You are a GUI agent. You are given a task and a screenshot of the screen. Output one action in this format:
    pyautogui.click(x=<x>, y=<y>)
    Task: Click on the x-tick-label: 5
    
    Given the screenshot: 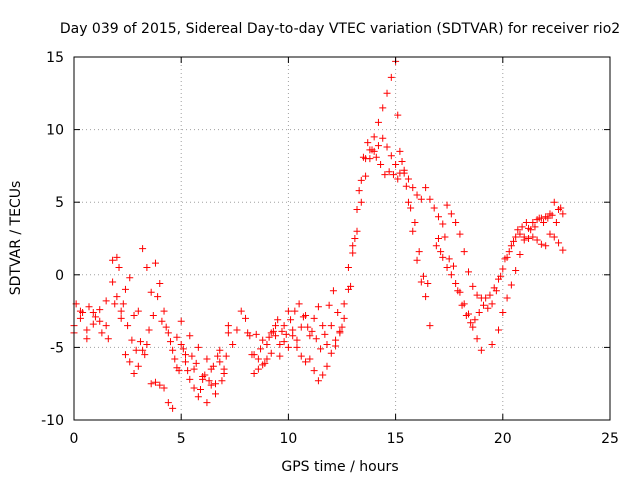 What is the action you would take?
    pyautogui.click(x=181, y=439)
    